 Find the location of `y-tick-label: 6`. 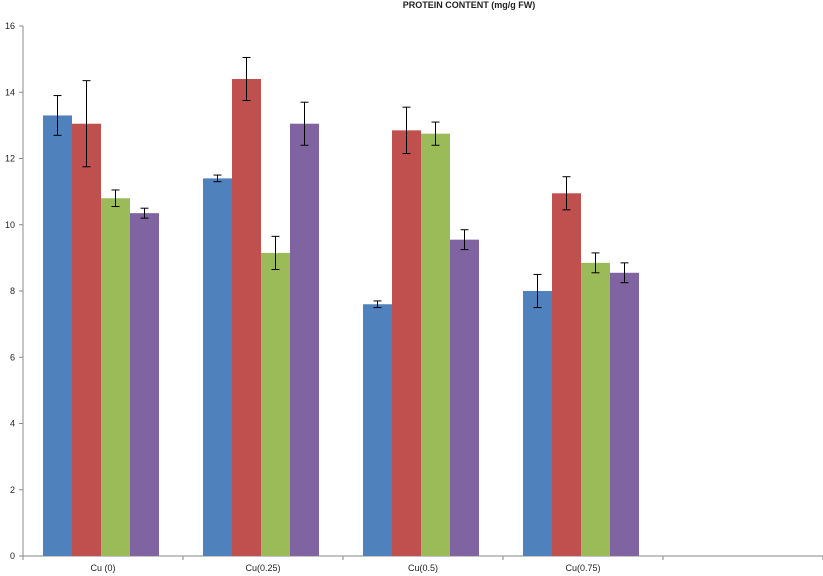

y-tick-label: 6 is located at coordinates (12, 357).